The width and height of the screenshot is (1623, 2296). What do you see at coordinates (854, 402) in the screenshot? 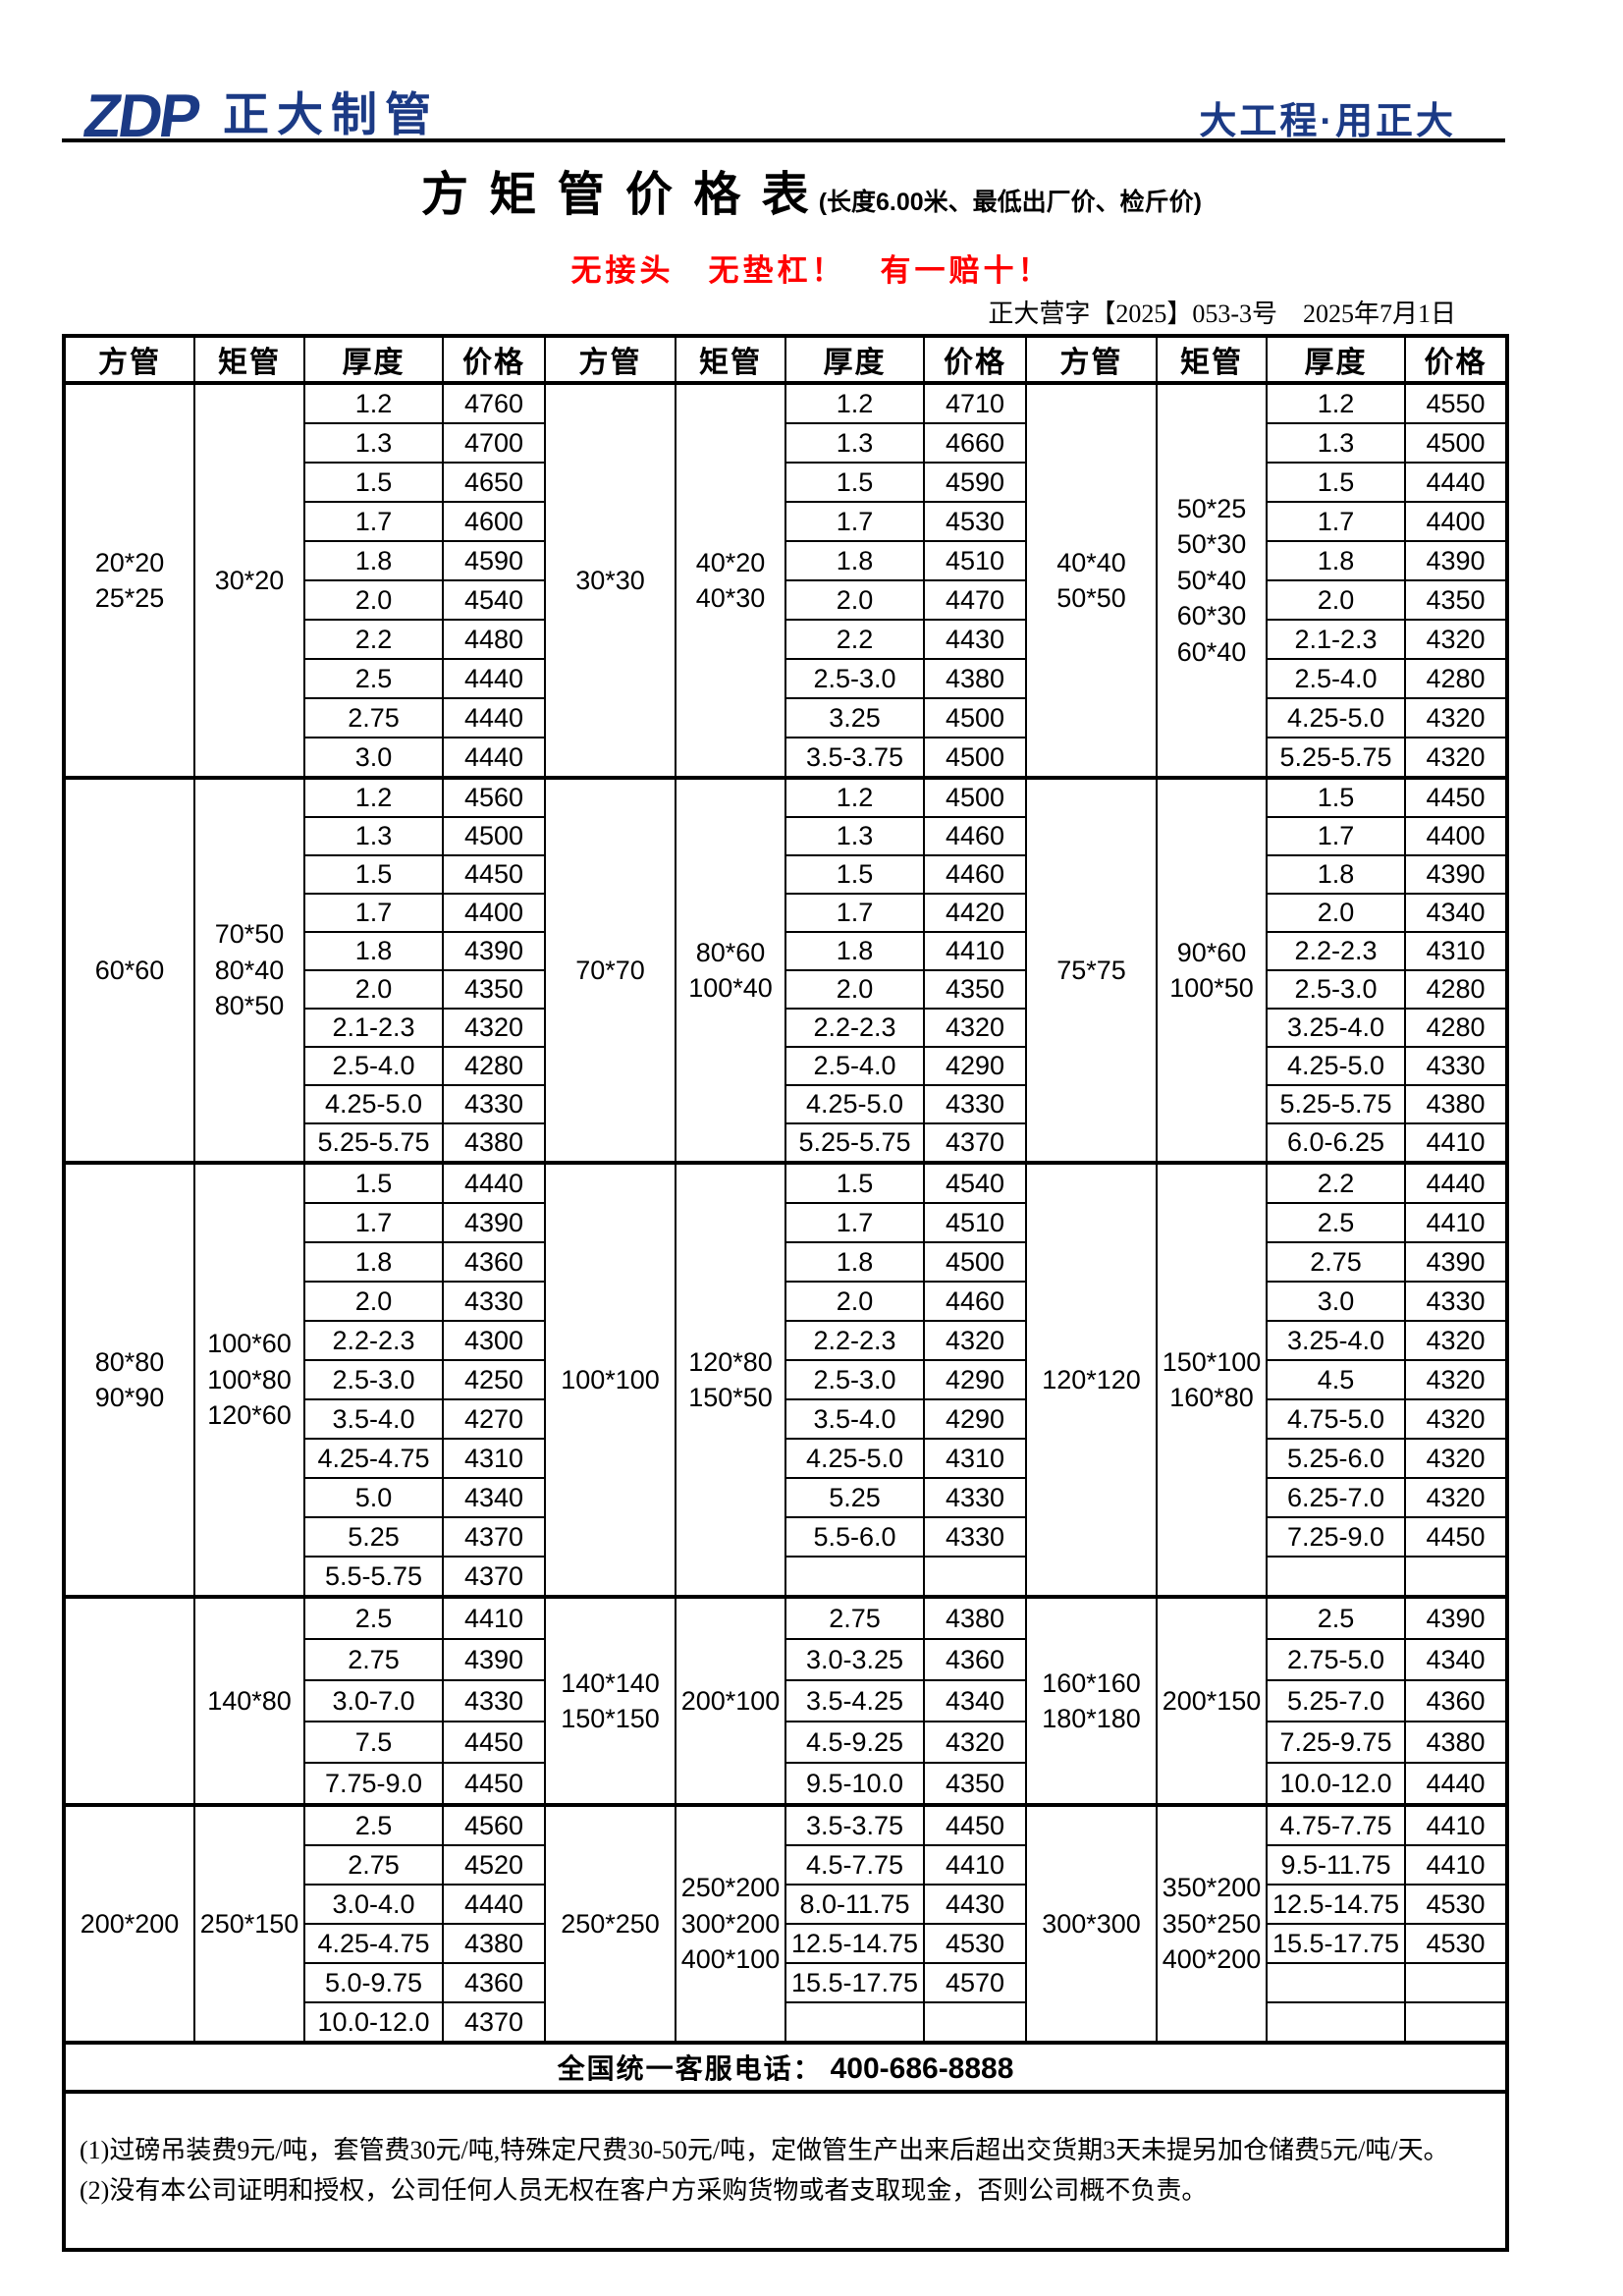
I see `thickness-cell: 1.2` at bounding box center [854, 402].